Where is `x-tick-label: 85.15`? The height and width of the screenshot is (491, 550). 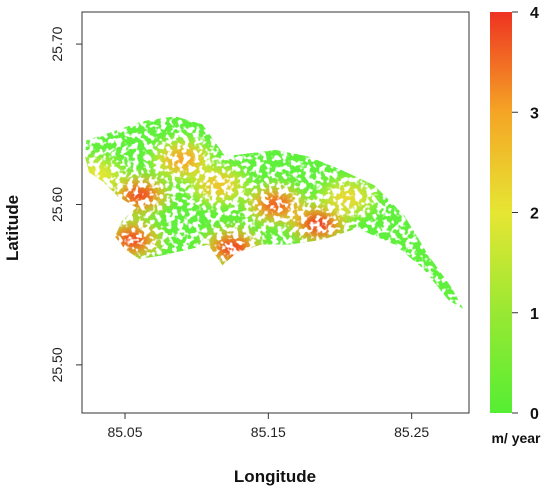 x-tick-label: 85.15 is located at coordinates (268, 432).